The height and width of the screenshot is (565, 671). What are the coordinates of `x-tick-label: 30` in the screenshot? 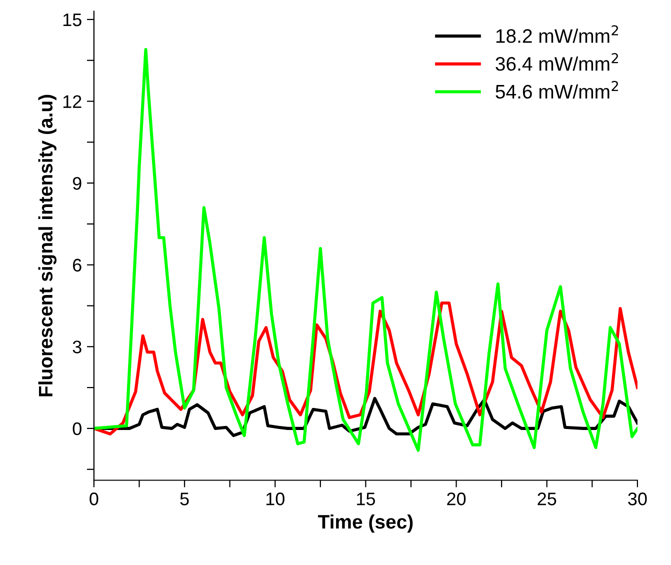 It's located at (637, 499).